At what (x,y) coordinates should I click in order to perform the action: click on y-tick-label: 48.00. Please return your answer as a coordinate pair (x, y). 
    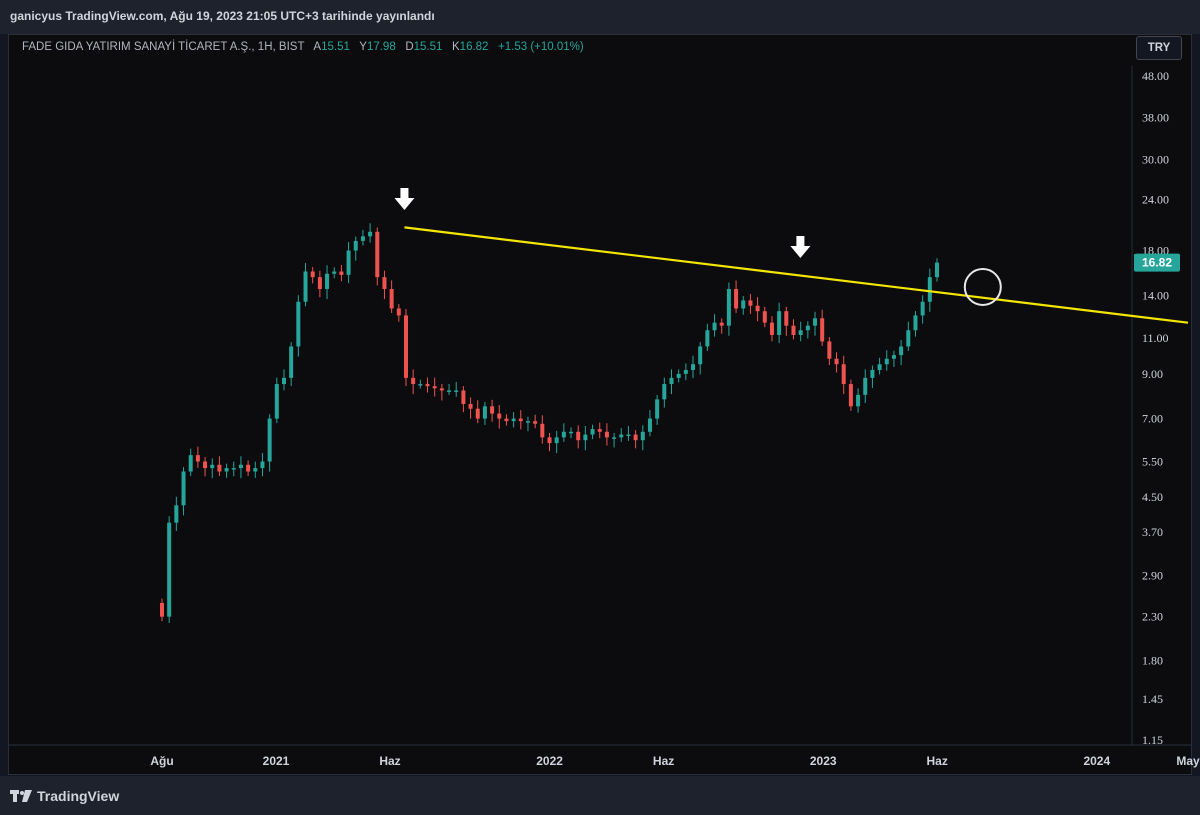
    Looking at the image, I should click on (1155, 76).